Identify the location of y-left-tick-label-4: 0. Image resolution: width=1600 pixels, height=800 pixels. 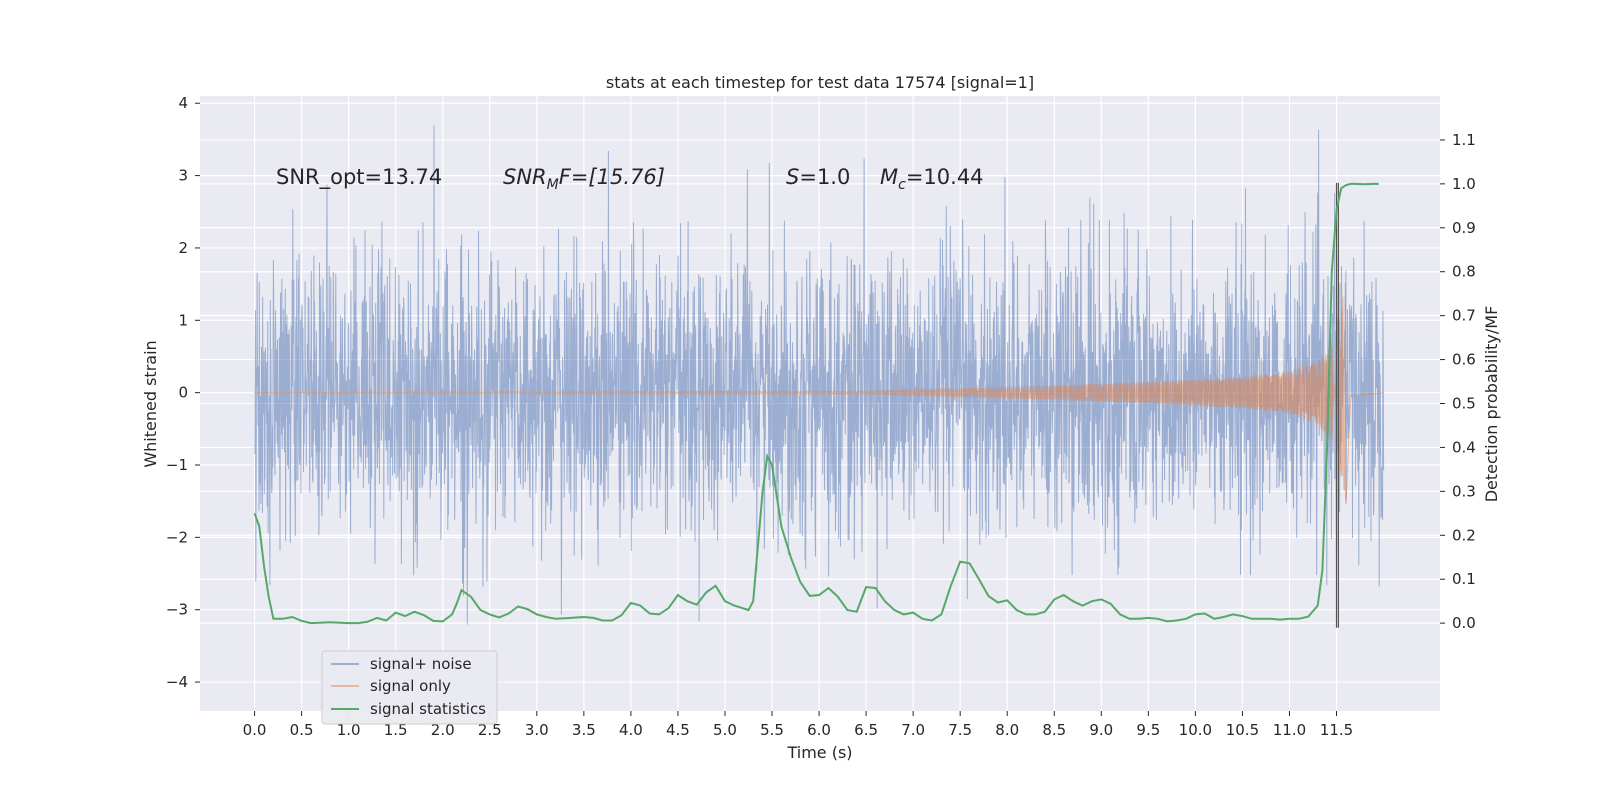
(183, 393).